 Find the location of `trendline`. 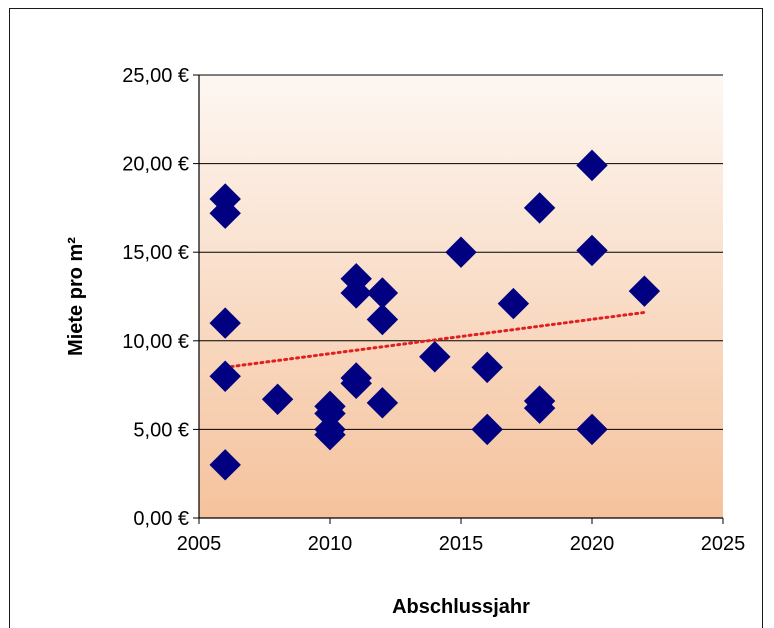

trendline is located at coordinates (434, 339).